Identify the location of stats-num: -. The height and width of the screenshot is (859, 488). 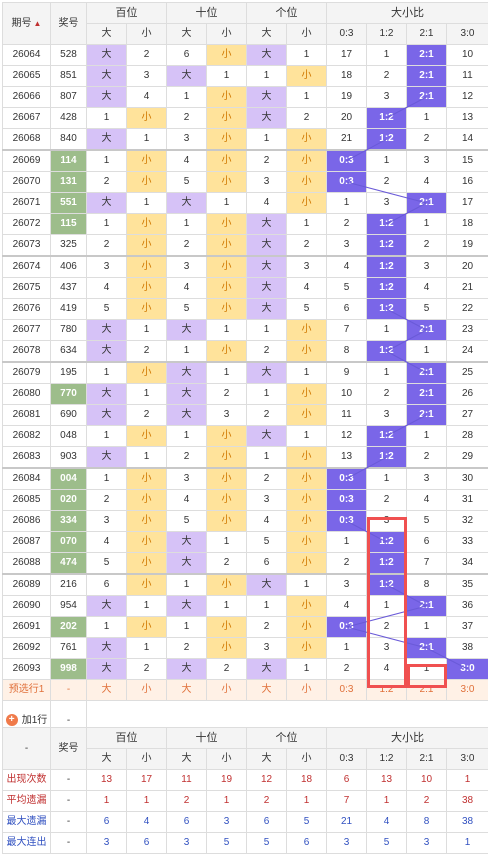
(68, 780).